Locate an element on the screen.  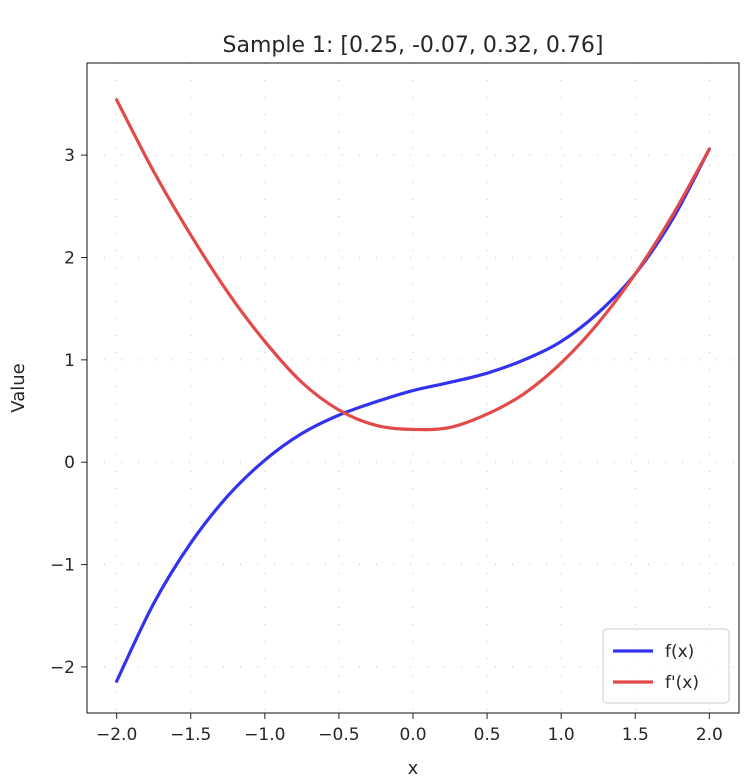
x-tick-label: −1.0 is located at coordinates (264, 735).